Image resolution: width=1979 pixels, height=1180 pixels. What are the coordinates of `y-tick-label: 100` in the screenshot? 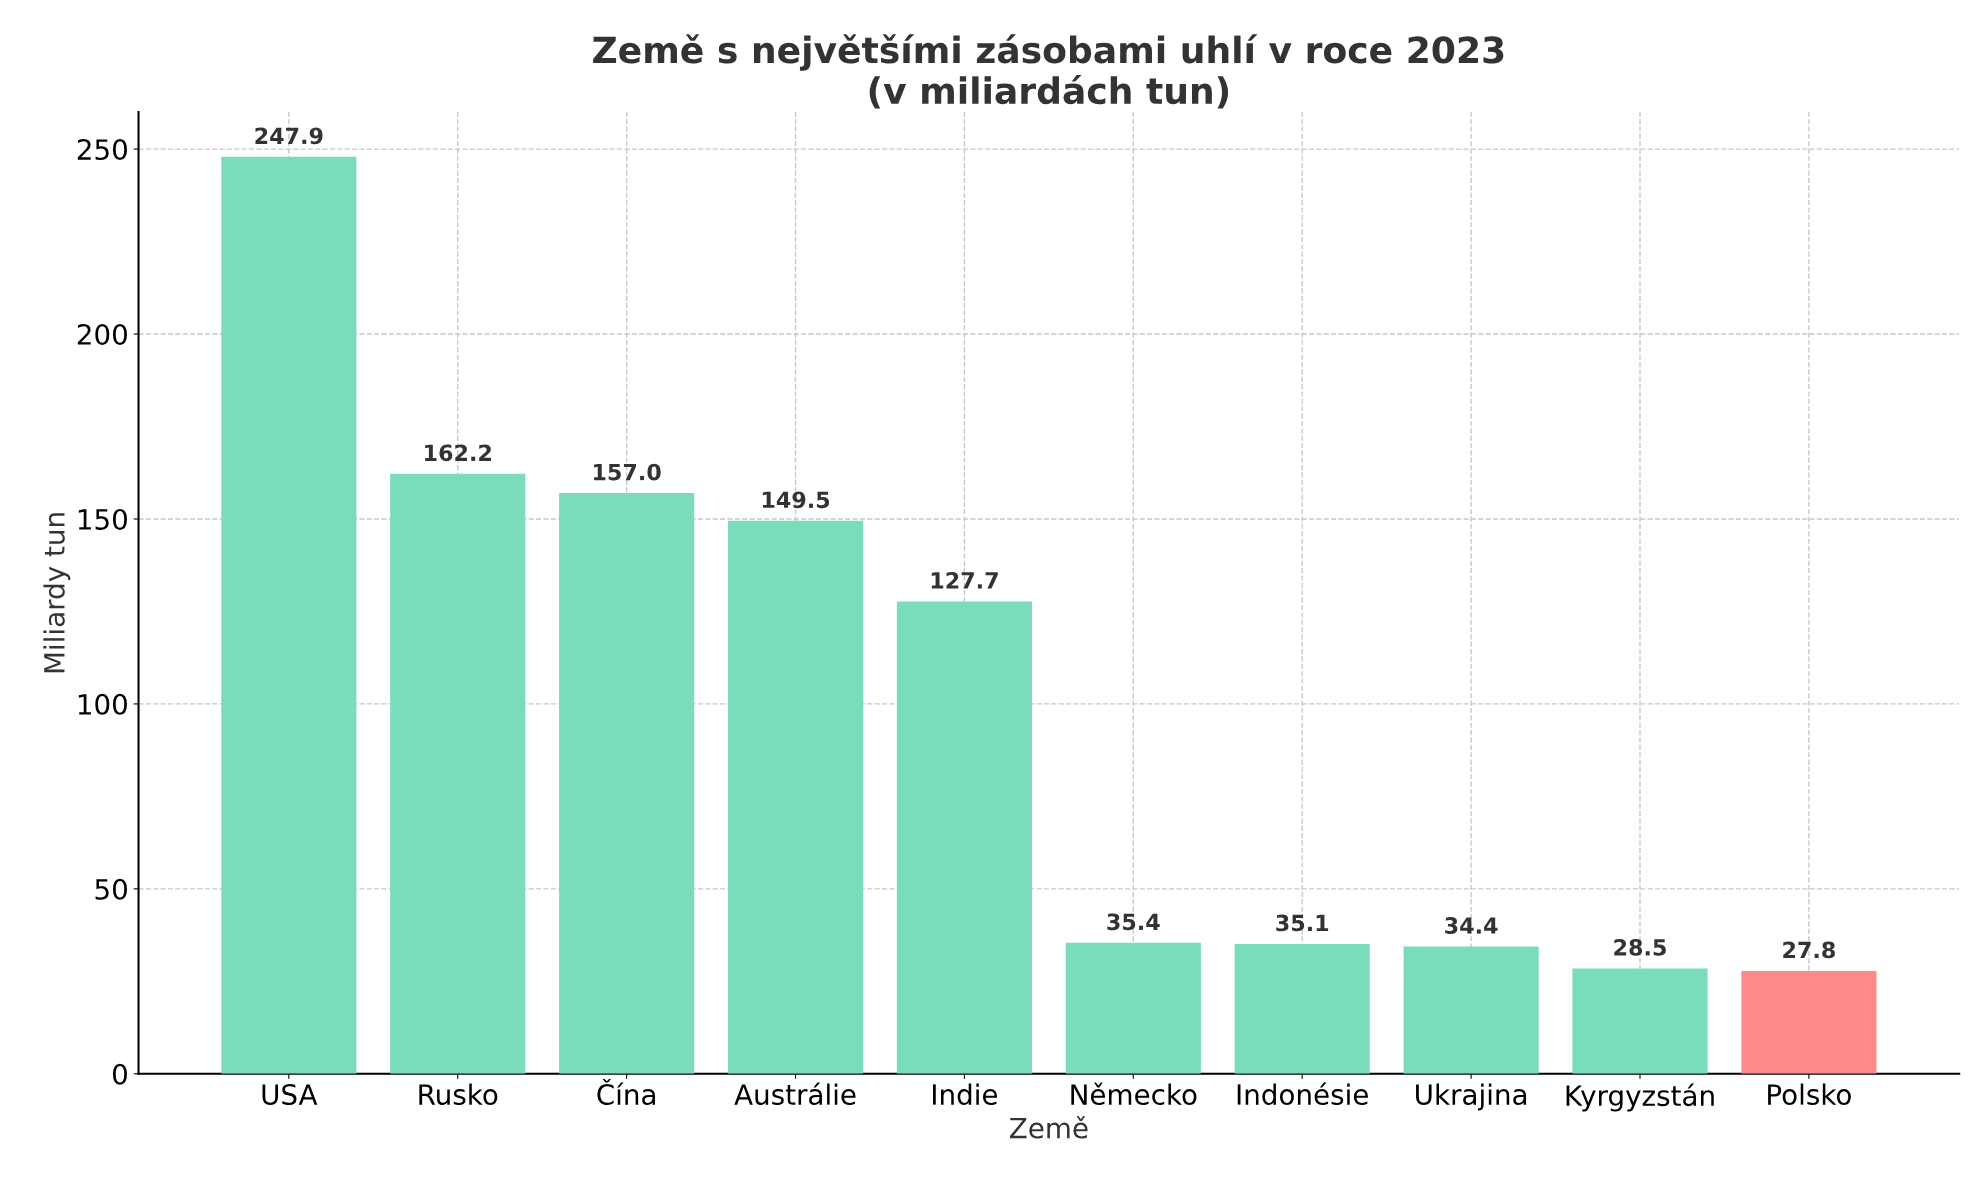 It's located at (102, 704).